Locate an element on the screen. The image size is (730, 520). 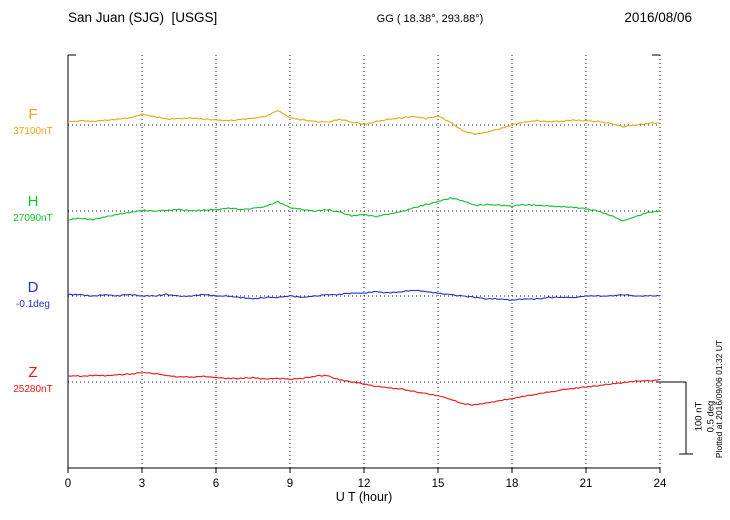
channel-label-H: H 27090nT is located at coordinates (33, 209).